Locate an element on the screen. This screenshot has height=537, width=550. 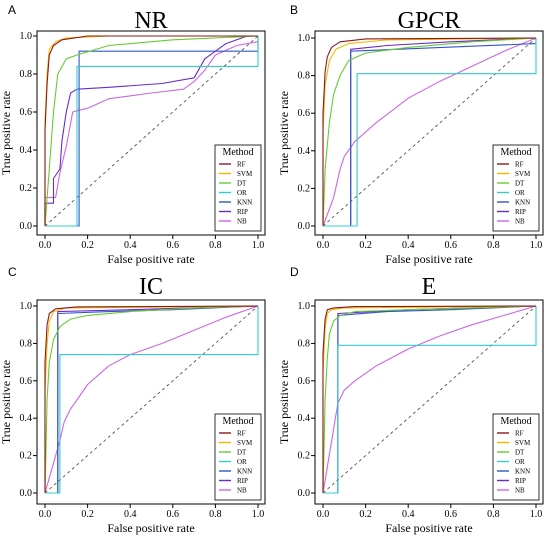
chart-title: IC is located at coordinates (151, 287).